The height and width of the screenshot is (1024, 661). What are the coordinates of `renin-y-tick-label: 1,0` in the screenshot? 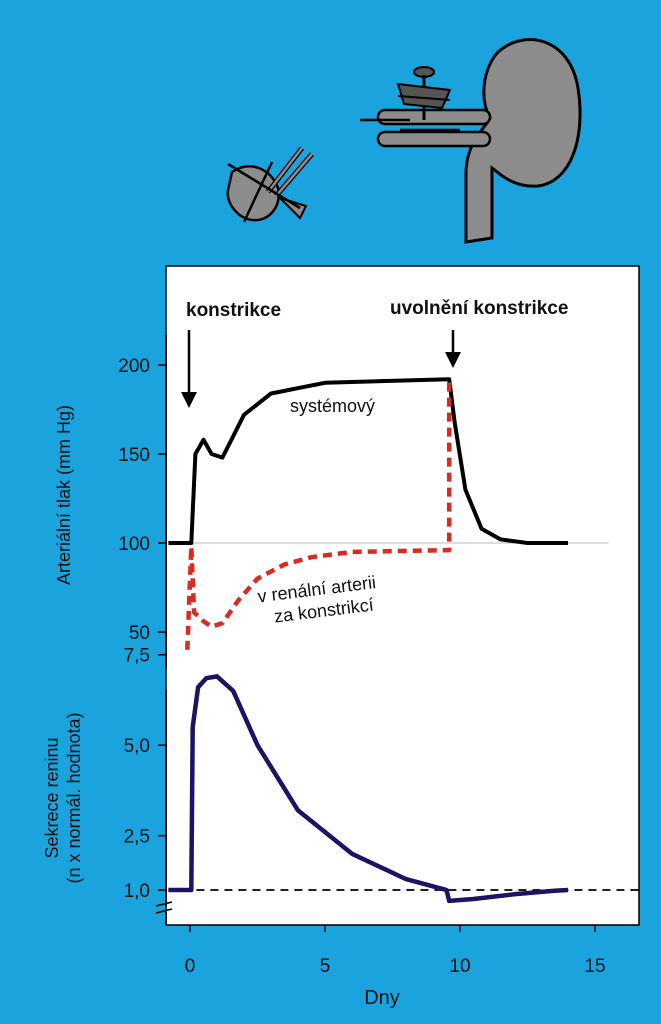 It's located at (137, 891).